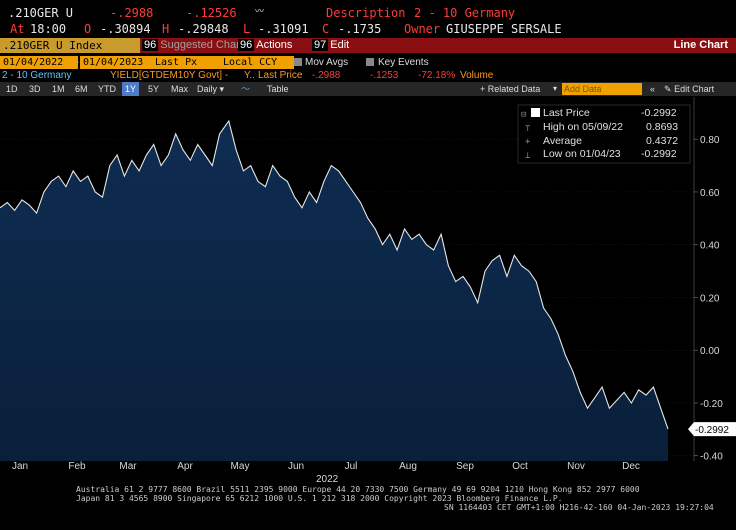 This screenshot has width=736, height=530. I want to click on edit-num: 97, so click(320, 45).